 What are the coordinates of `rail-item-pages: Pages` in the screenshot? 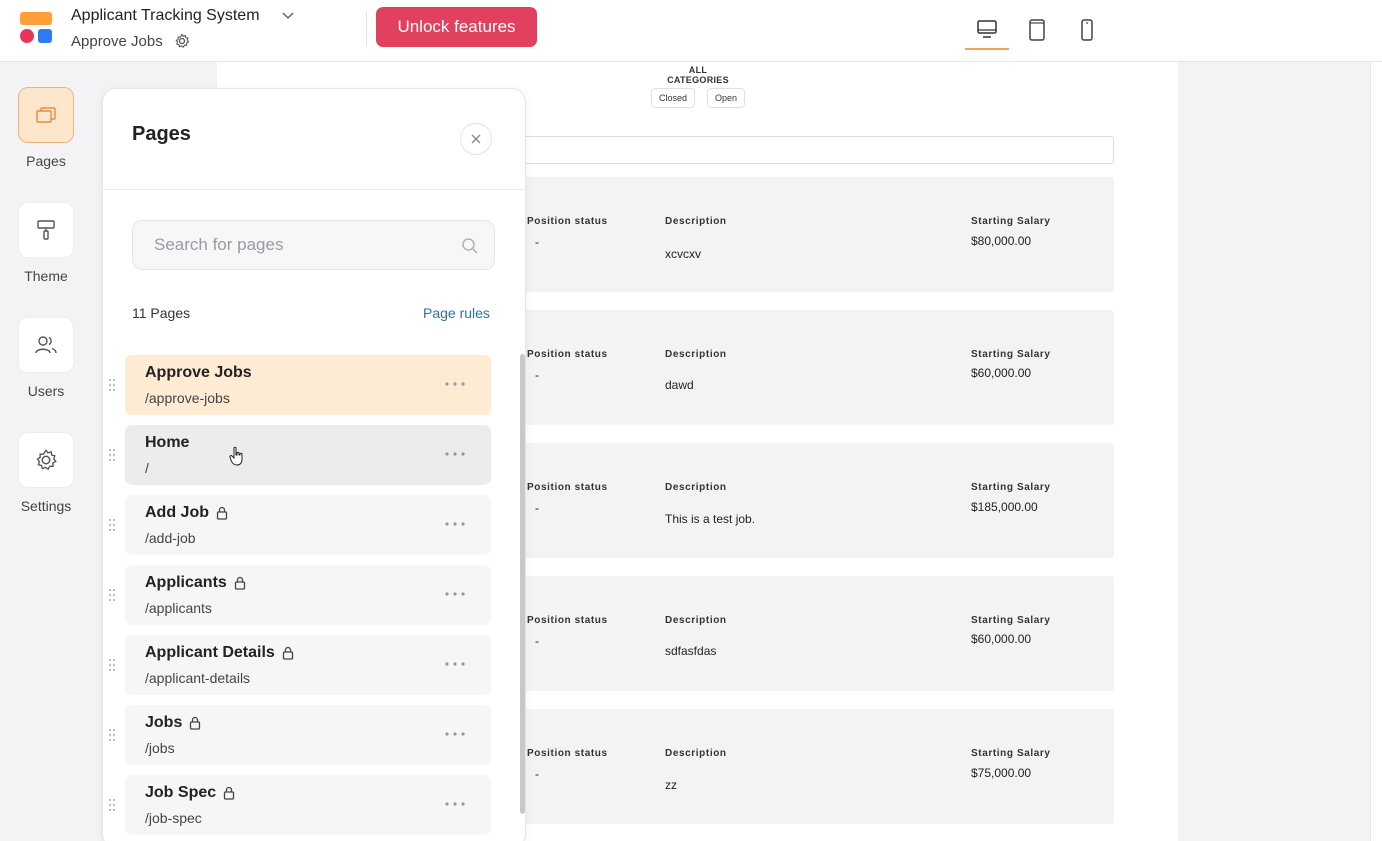 It's located at (46, 128).